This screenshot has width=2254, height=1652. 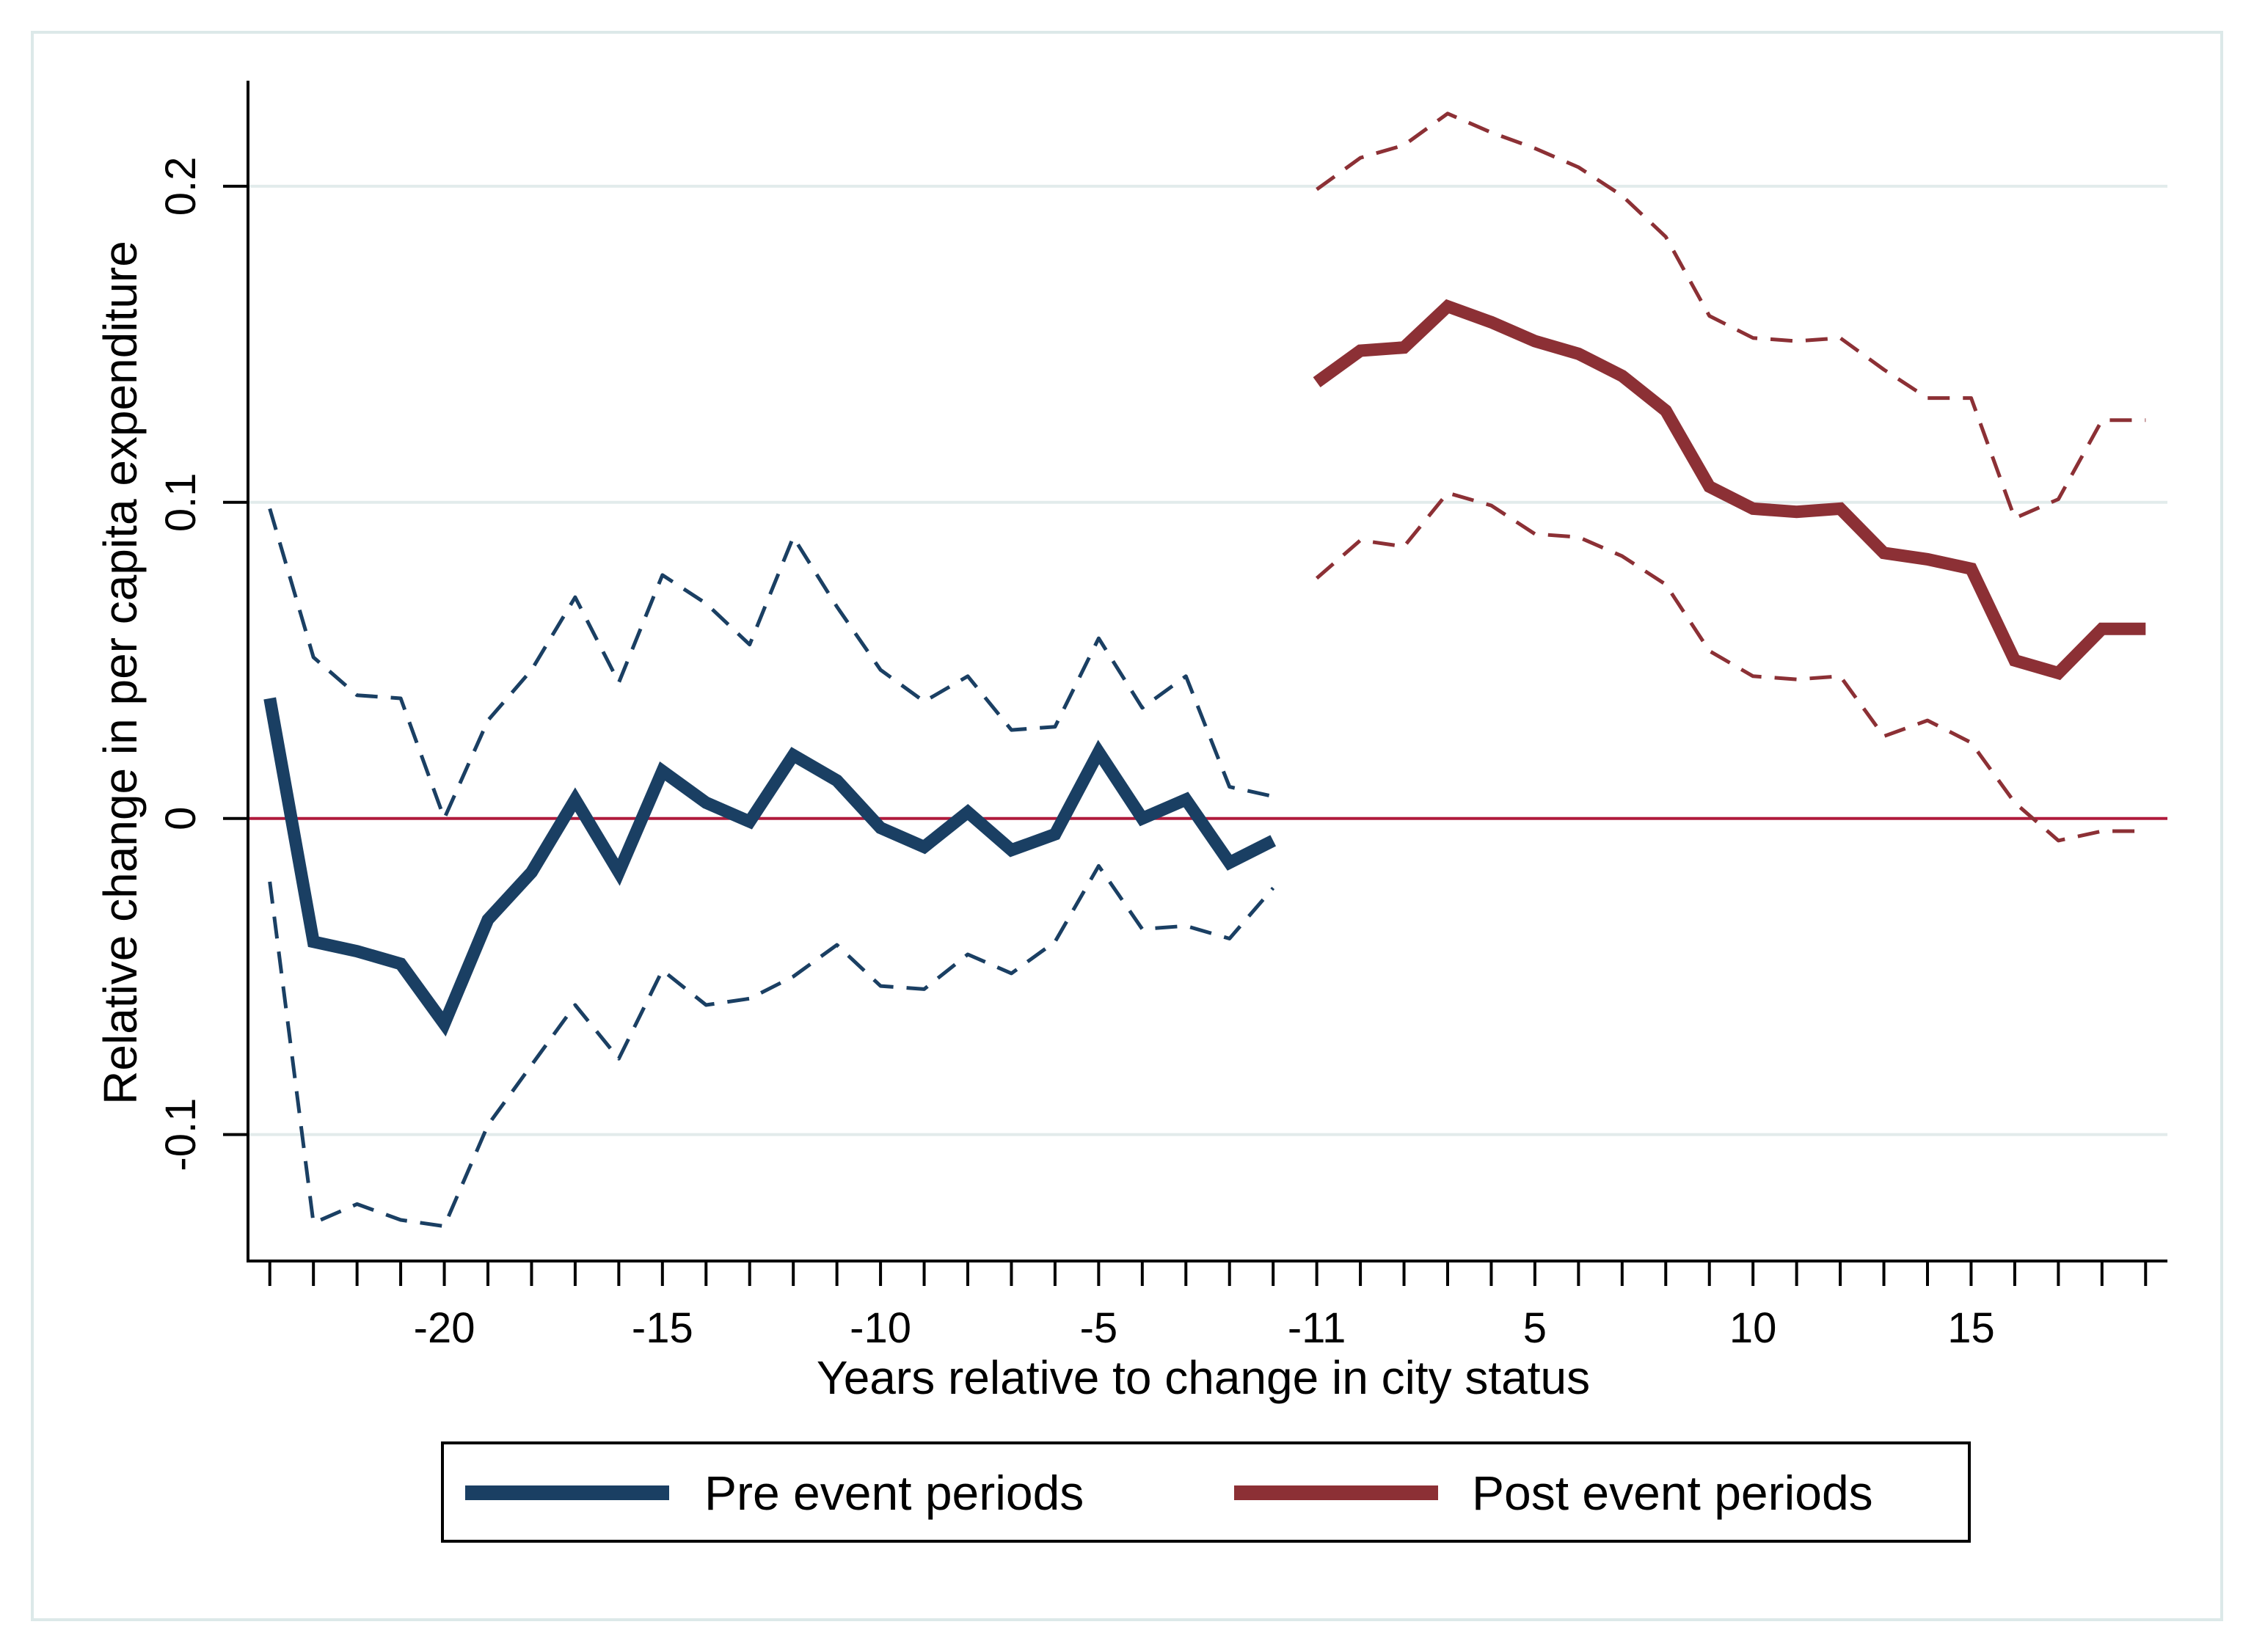 I want to click on y-tick-label: -0.1, so click(x=181, y=1135).